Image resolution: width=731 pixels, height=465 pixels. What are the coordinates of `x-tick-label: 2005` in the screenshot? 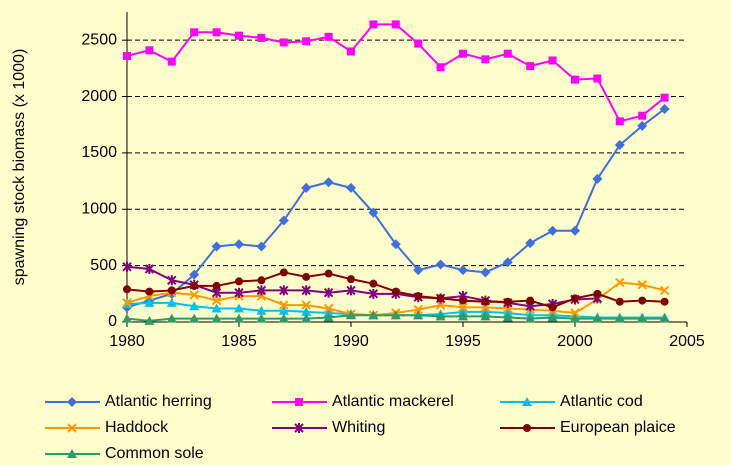 It's located at (687, 341).